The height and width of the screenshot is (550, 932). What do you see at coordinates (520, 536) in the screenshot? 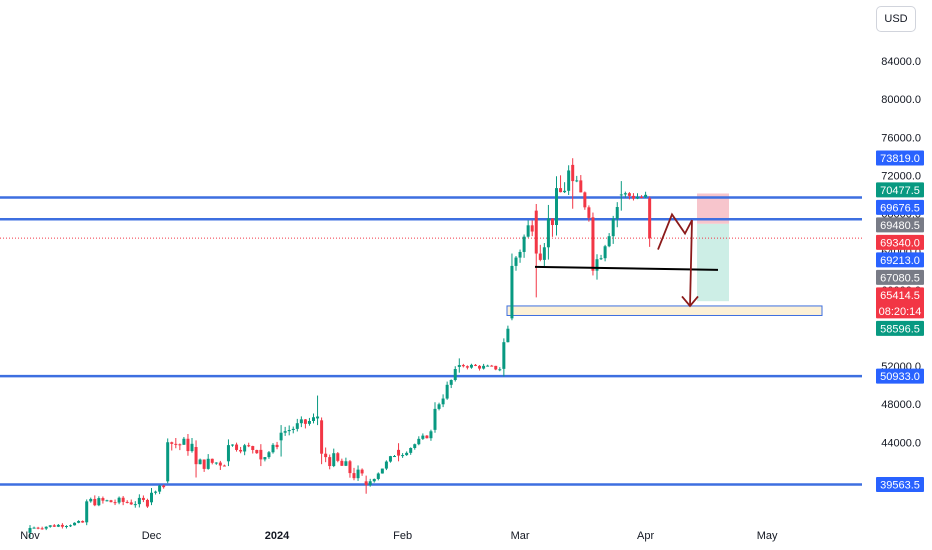
I see `x-tick-label: Mar` at bounding box center [520, 536].